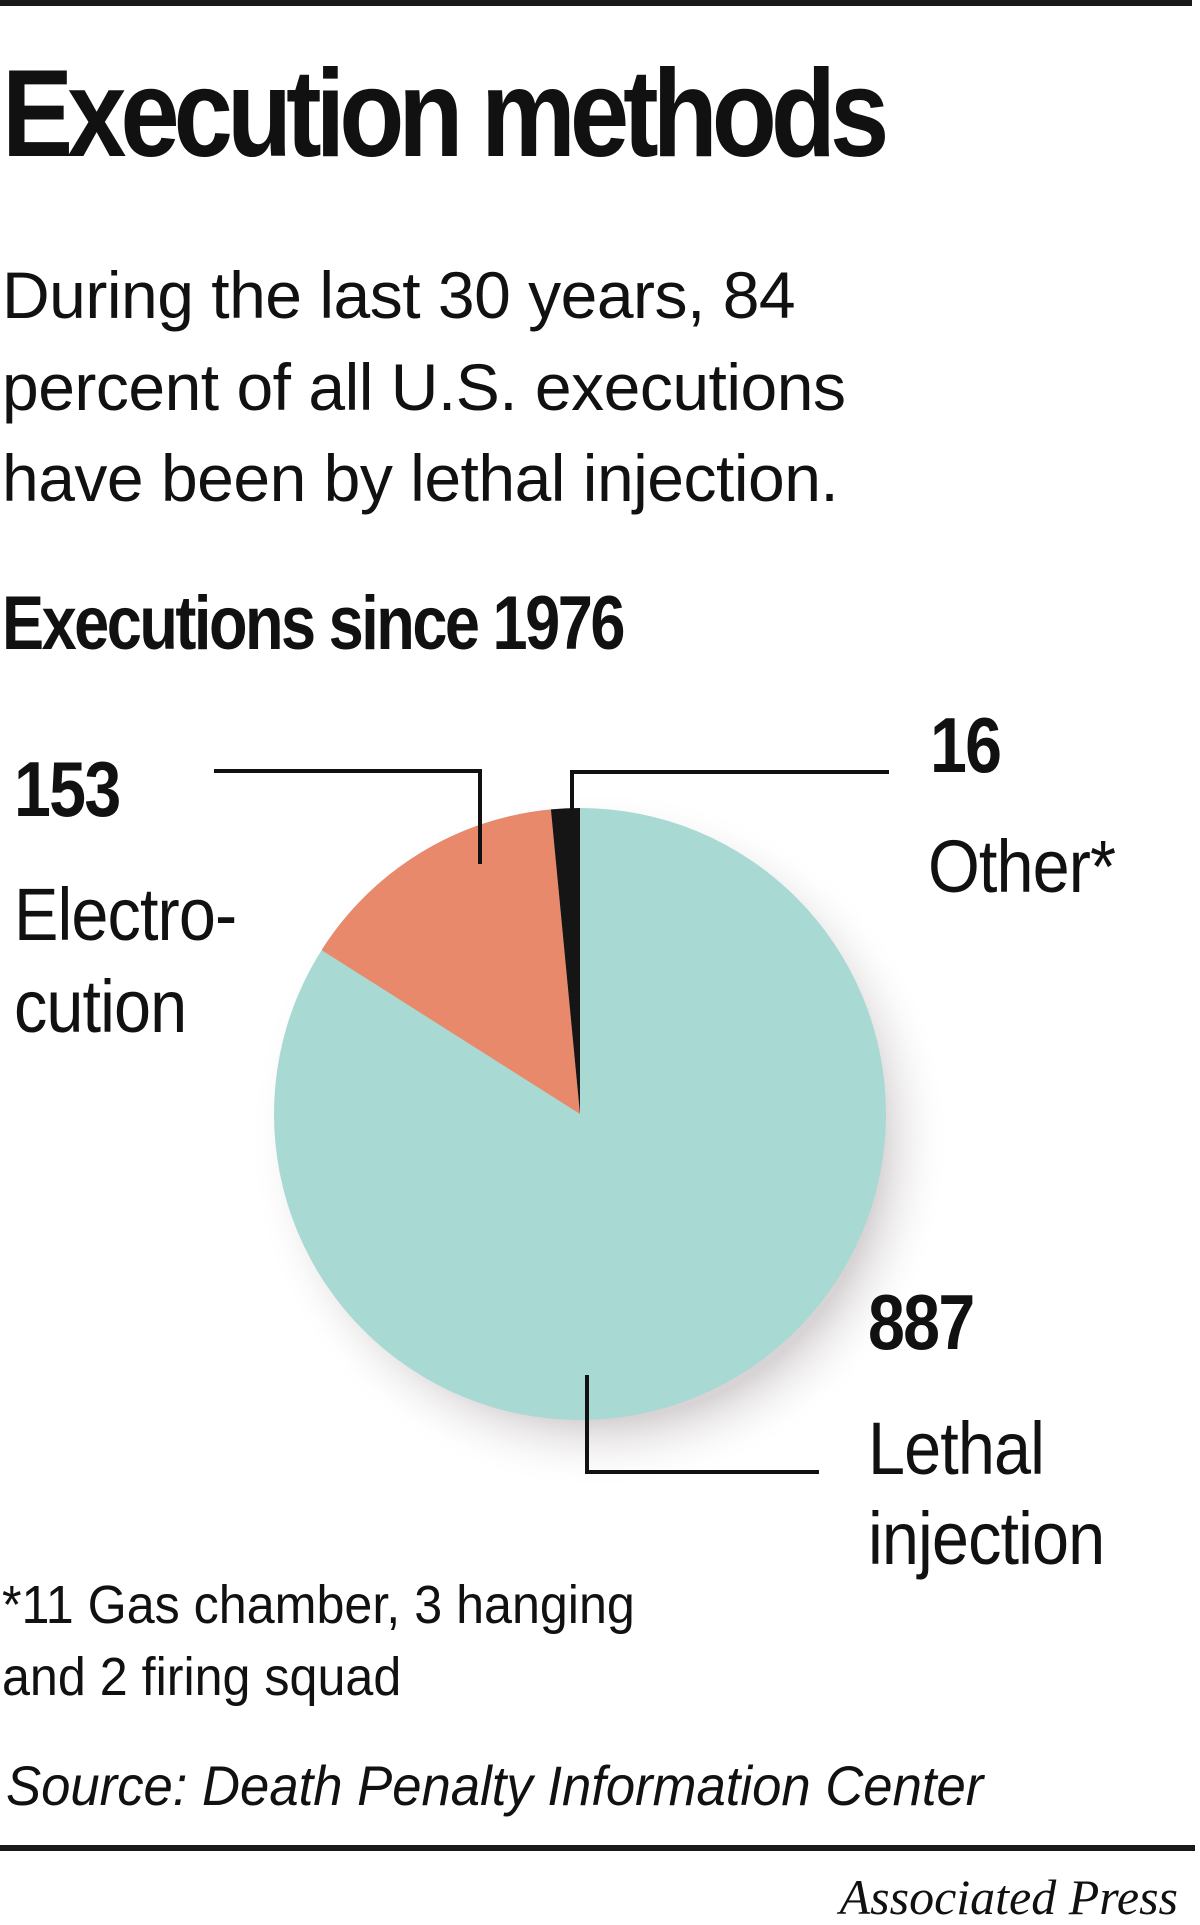 This screenshot has width=1200, height=1925. I want to click on subtitle-line-2: percent of all U.S. executions, so click(424, 387).